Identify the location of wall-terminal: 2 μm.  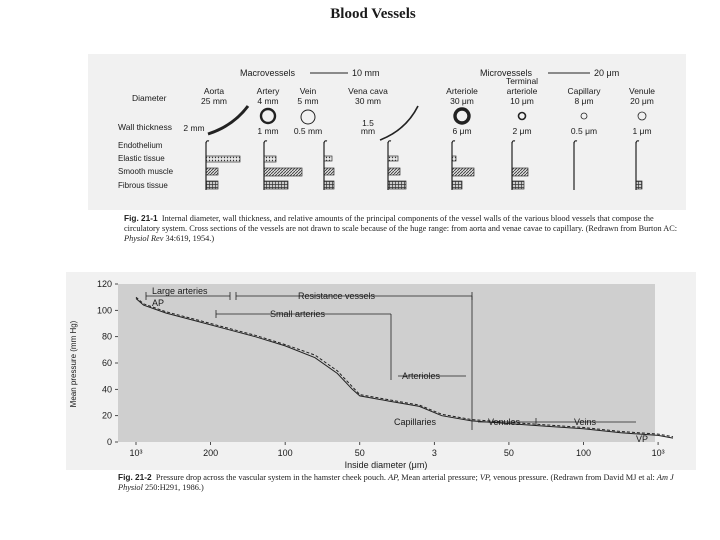
(521, 131).